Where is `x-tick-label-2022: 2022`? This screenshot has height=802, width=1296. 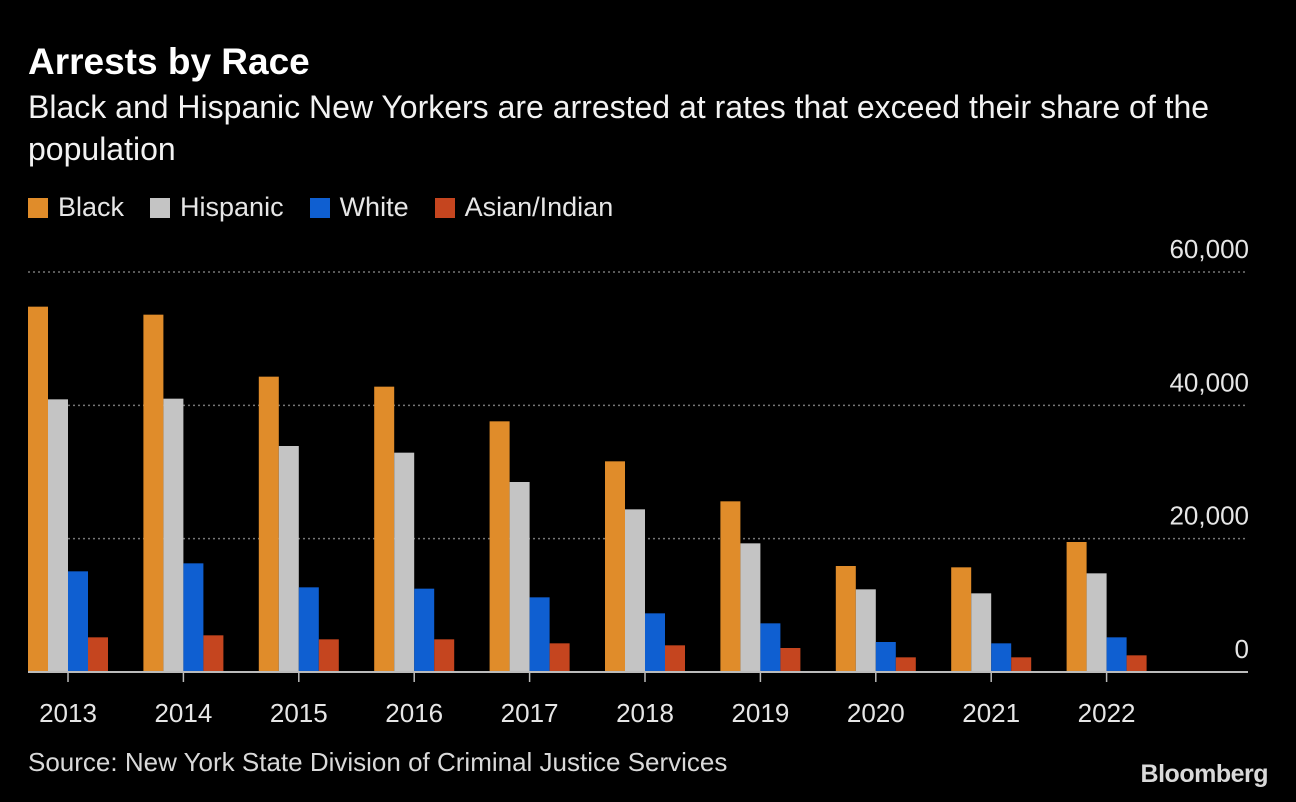
x-tick-label-2022: 2022 is located at coordinates (1107, 713).